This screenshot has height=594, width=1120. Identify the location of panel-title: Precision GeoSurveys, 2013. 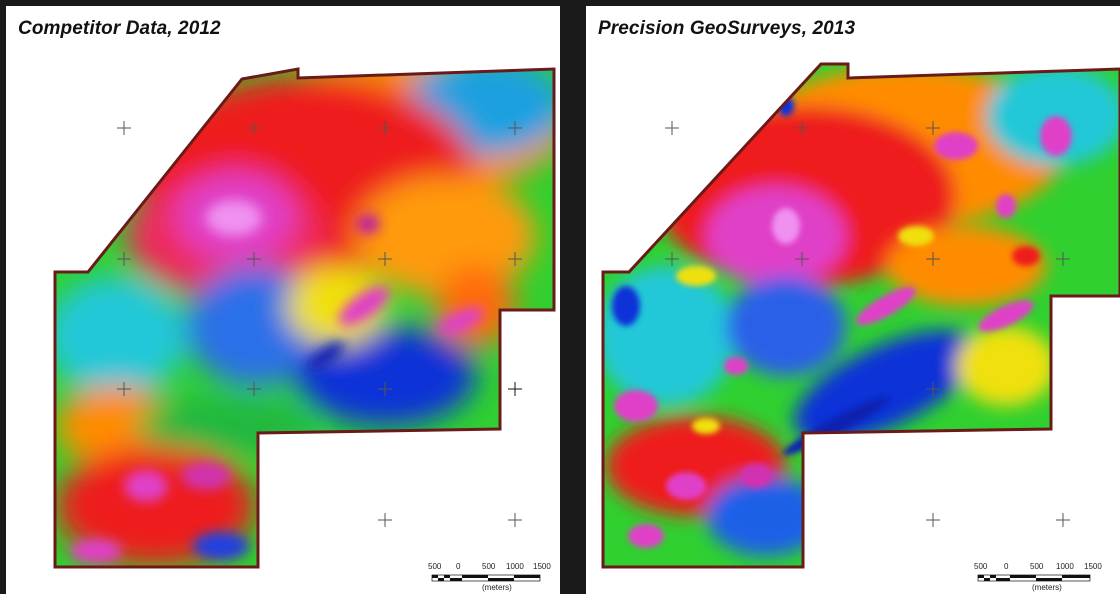
(727, 28).